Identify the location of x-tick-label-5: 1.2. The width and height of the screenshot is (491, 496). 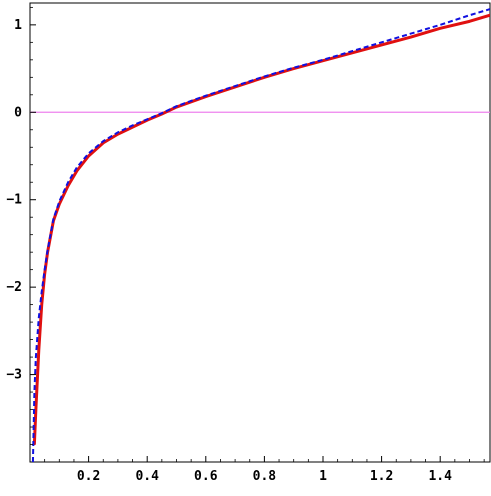
(381, 476).